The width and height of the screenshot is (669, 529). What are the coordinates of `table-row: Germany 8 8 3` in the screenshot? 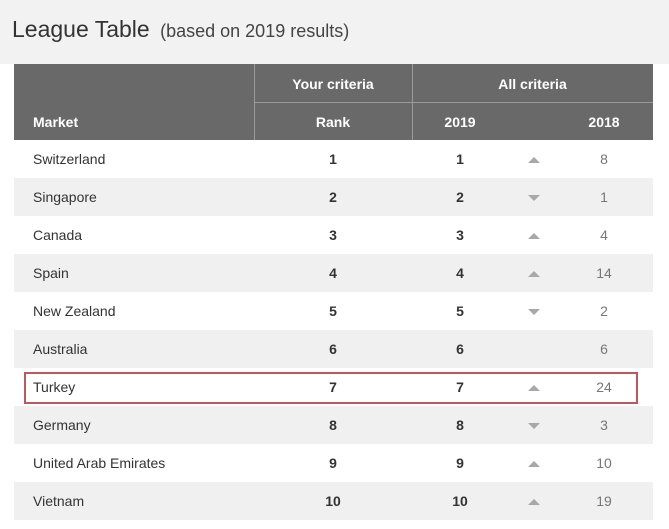 It's located at (333, 425).